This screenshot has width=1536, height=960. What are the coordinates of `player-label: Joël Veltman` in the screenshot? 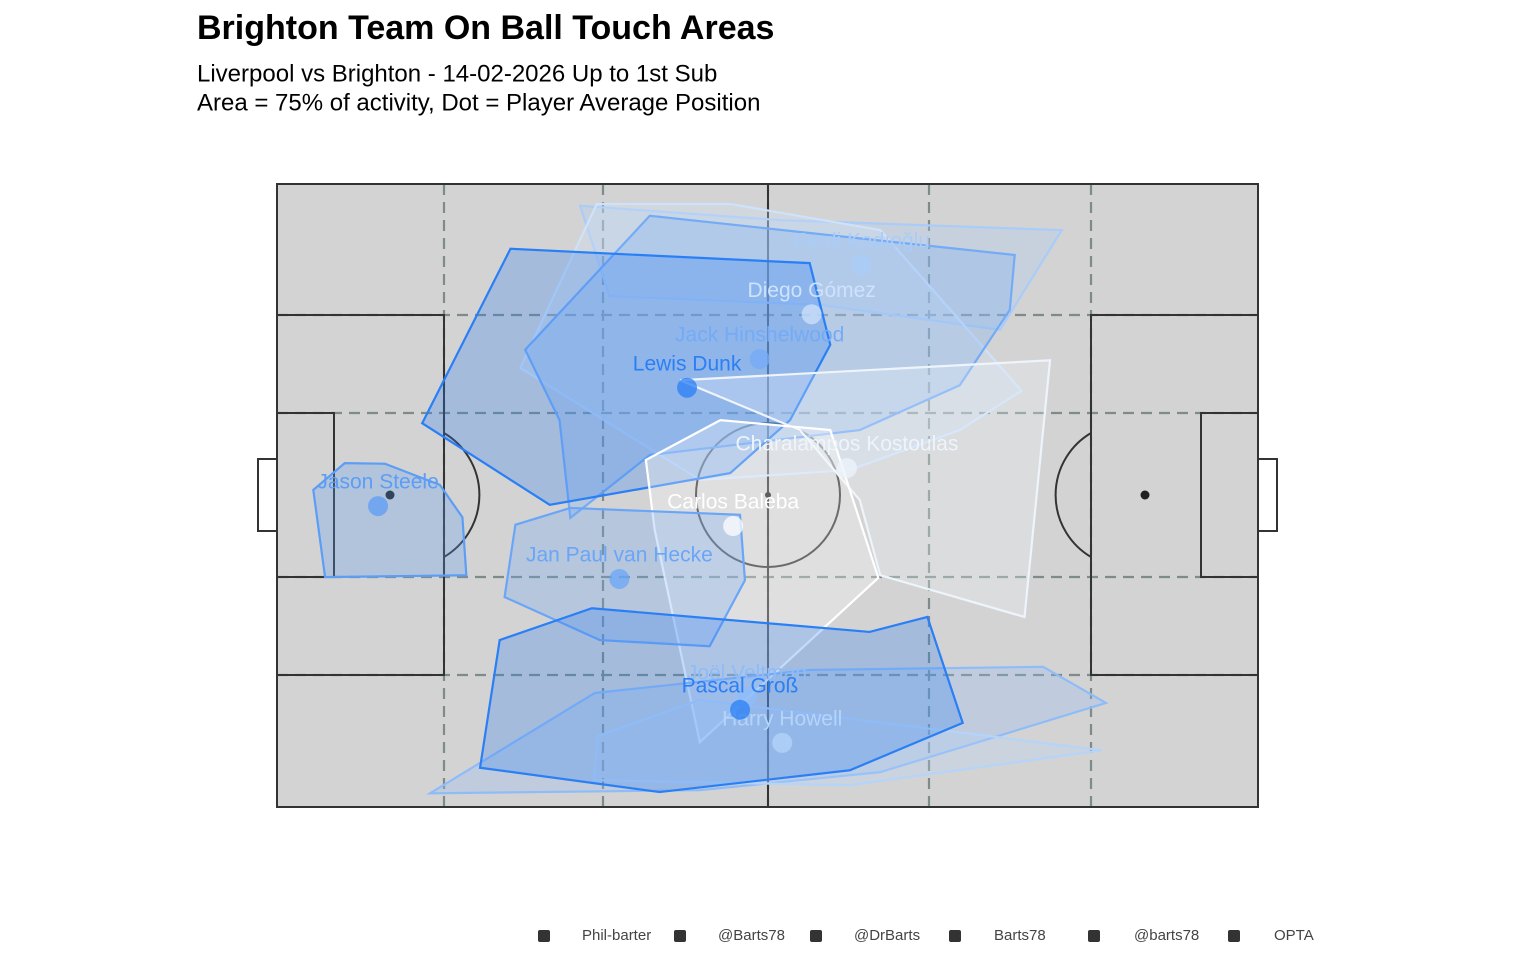 It's located at (747, 672).